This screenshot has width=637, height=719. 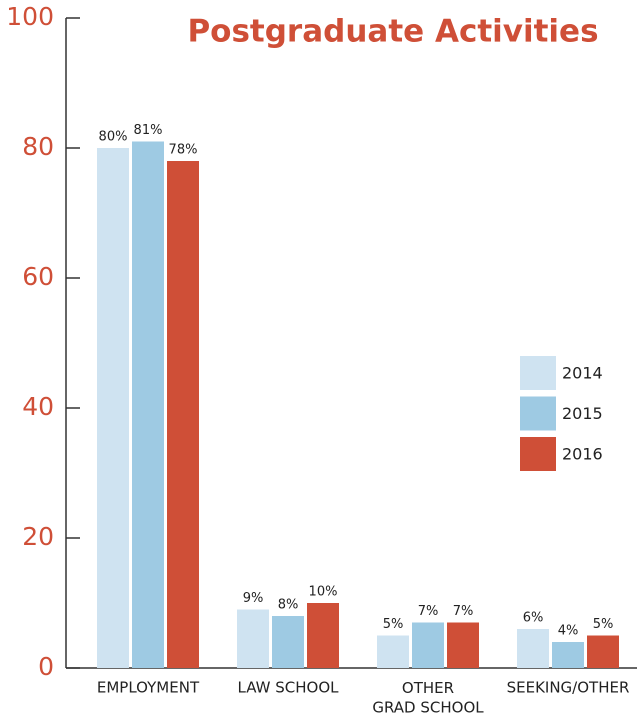 I want to click on chart-title: Postgraduate Activities, so click(x=392, y=32).